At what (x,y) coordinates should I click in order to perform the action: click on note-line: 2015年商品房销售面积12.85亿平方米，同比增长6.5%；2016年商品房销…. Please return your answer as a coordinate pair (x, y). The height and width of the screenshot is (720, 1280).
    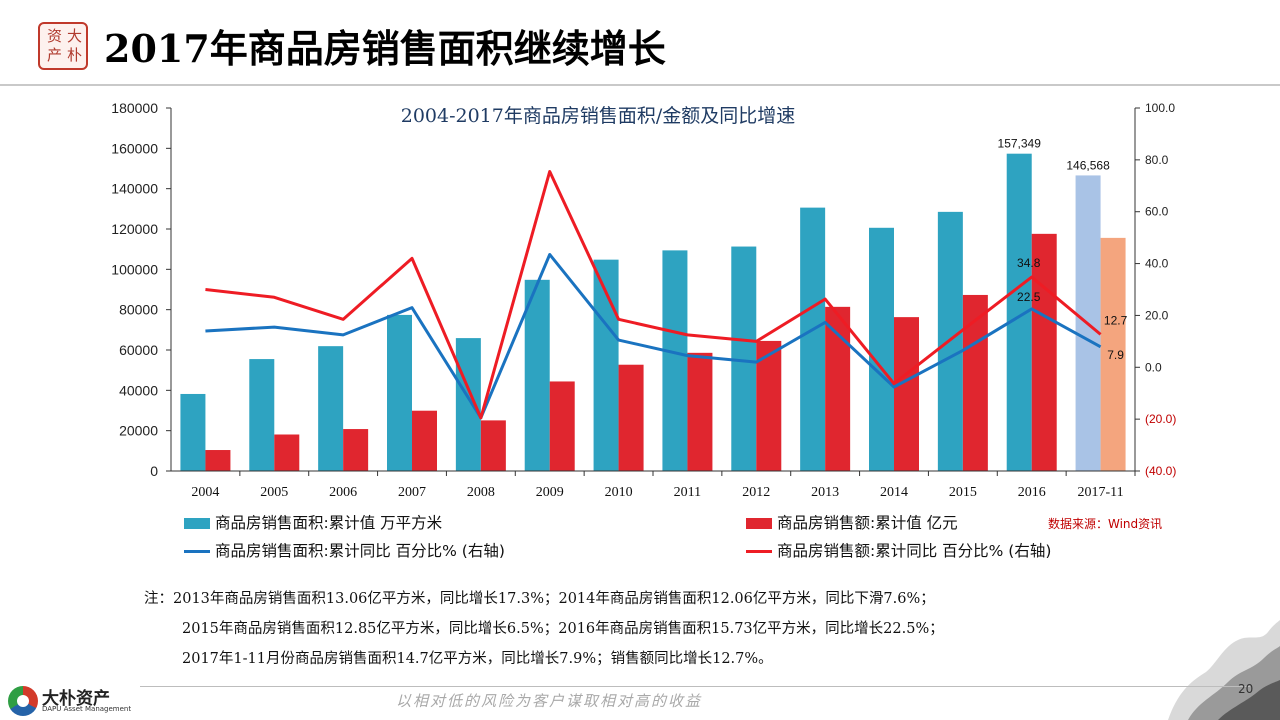
    Looking at the image, I should click on (563, 629).